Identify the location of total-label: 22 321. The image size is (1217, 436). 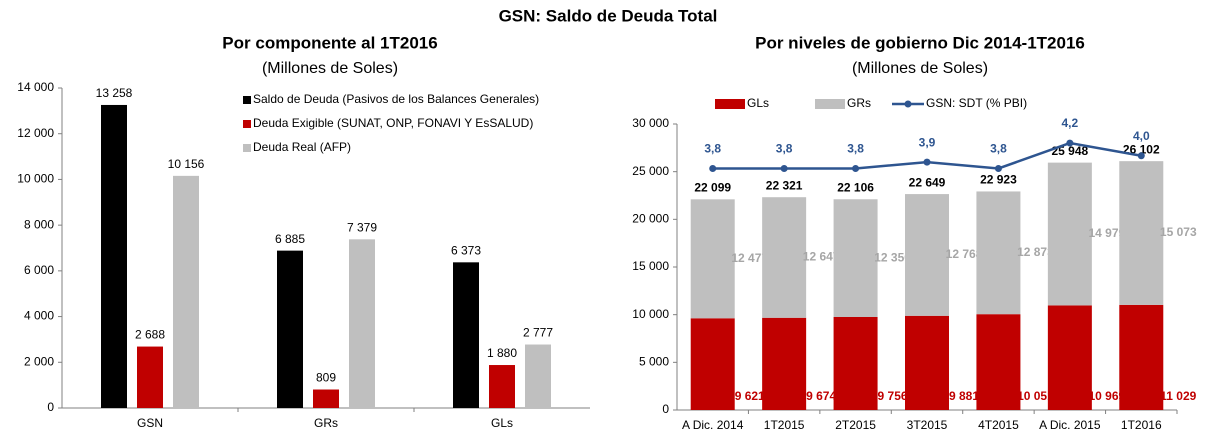
(784, 185).